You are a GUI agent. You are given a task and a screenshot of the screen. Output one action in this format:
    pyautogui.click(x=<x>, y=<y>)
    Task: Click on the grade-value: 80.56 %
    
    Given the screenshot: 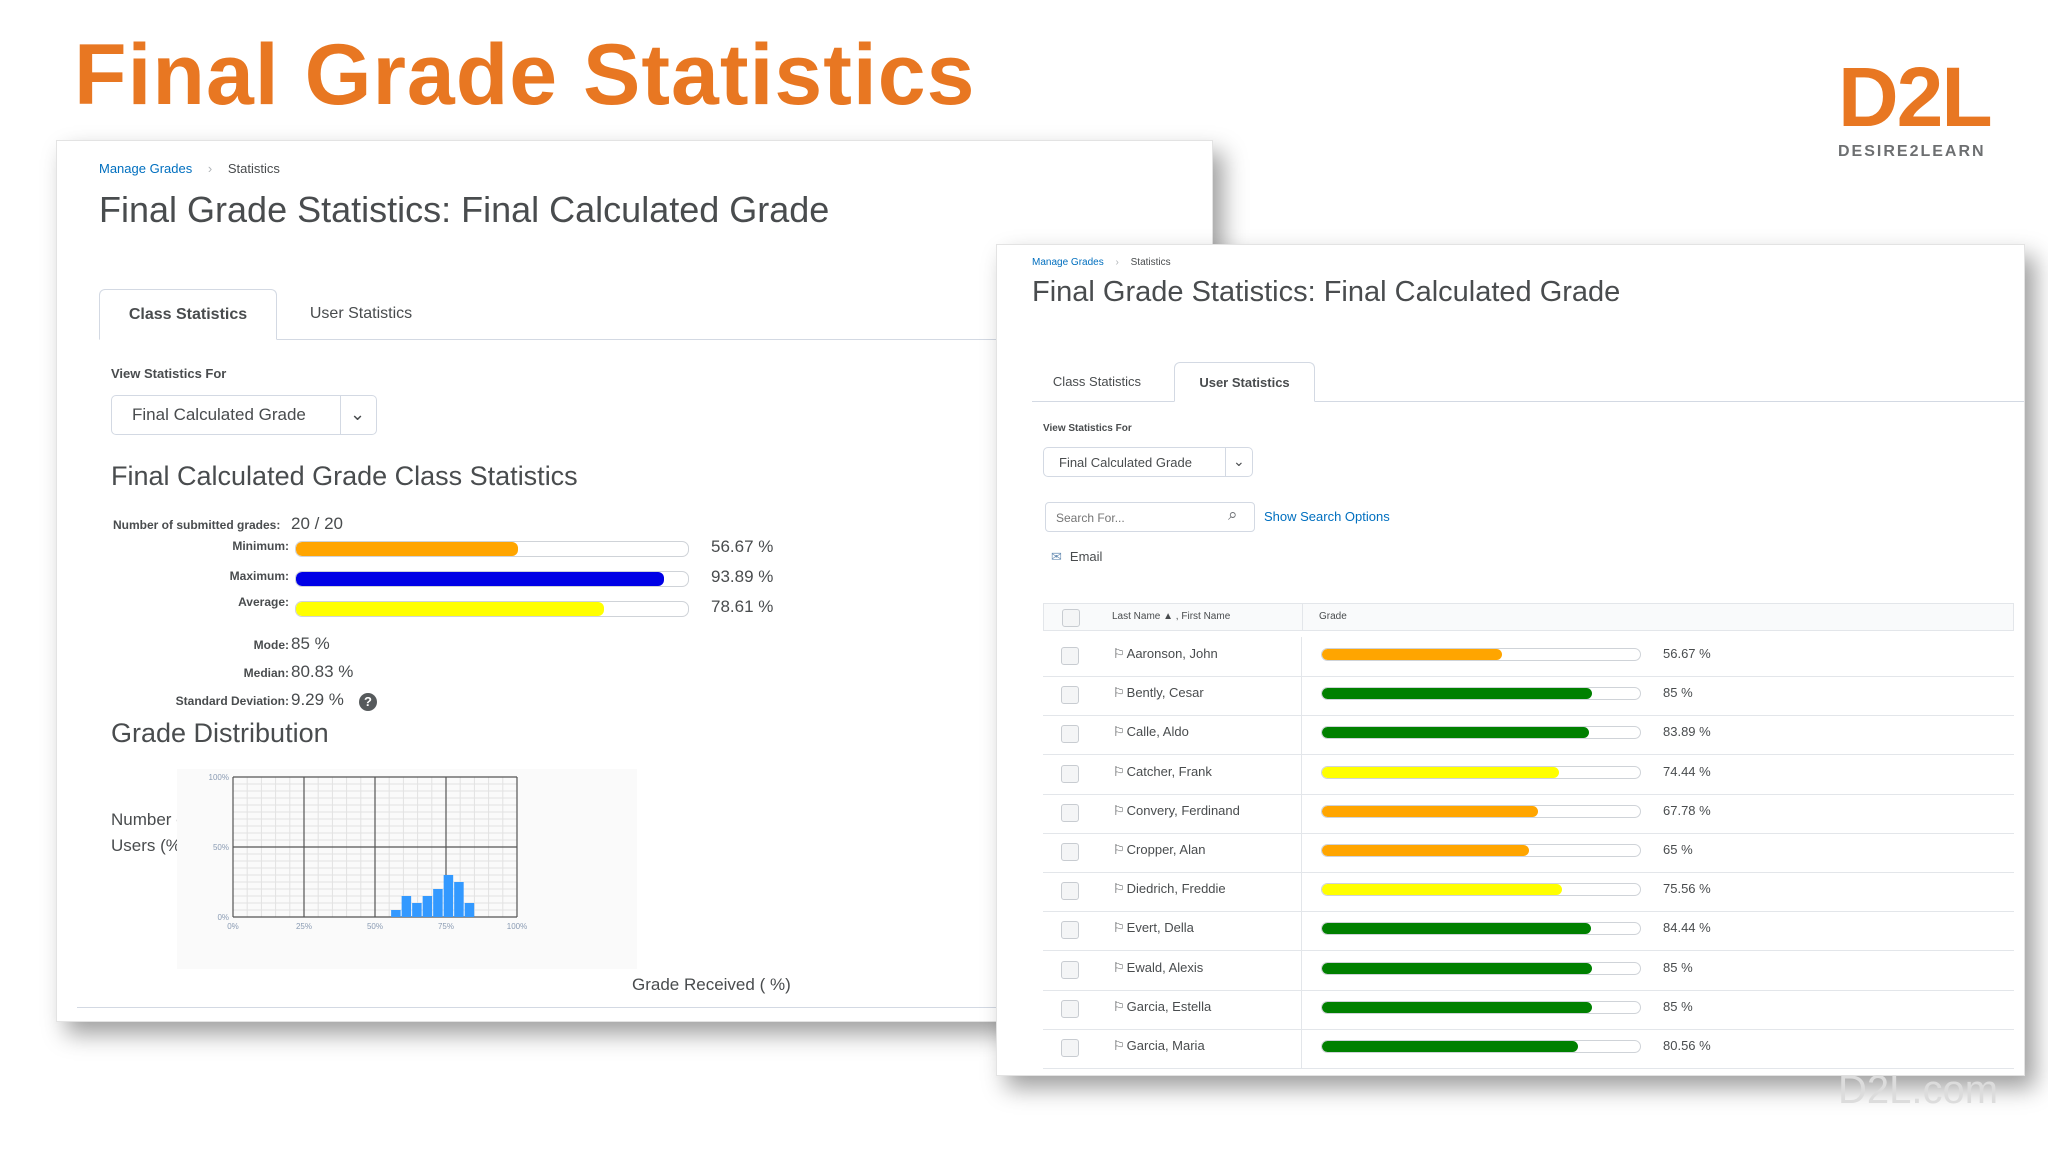 What is the action you would take?
    pyautogui.click(x=1687, y=1045)
    